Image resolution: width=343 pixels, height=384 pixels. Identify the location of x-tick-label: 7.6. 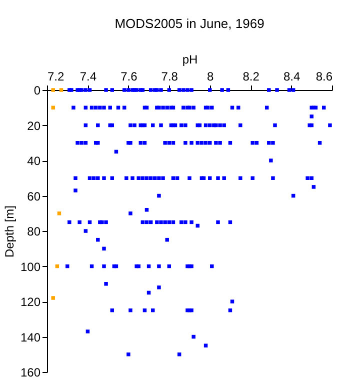
(129, 77).